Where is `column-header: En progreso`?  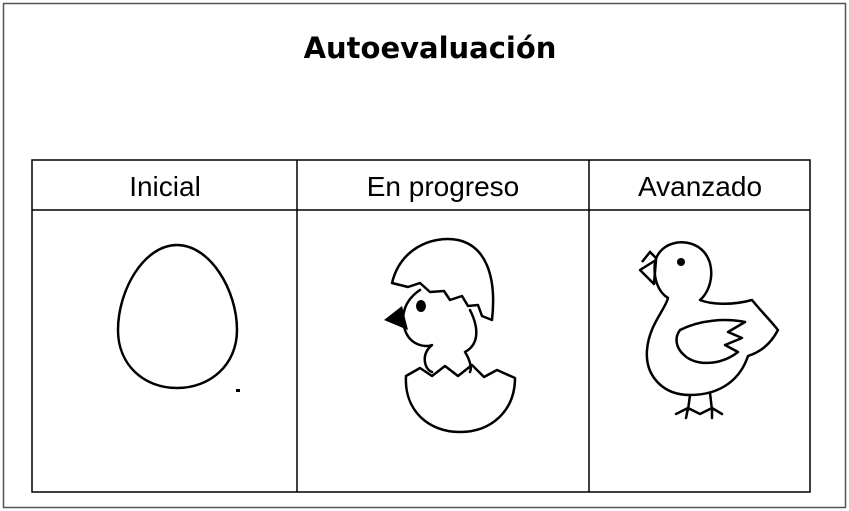
column-header: En progreso is located at coordinates (443, 186).